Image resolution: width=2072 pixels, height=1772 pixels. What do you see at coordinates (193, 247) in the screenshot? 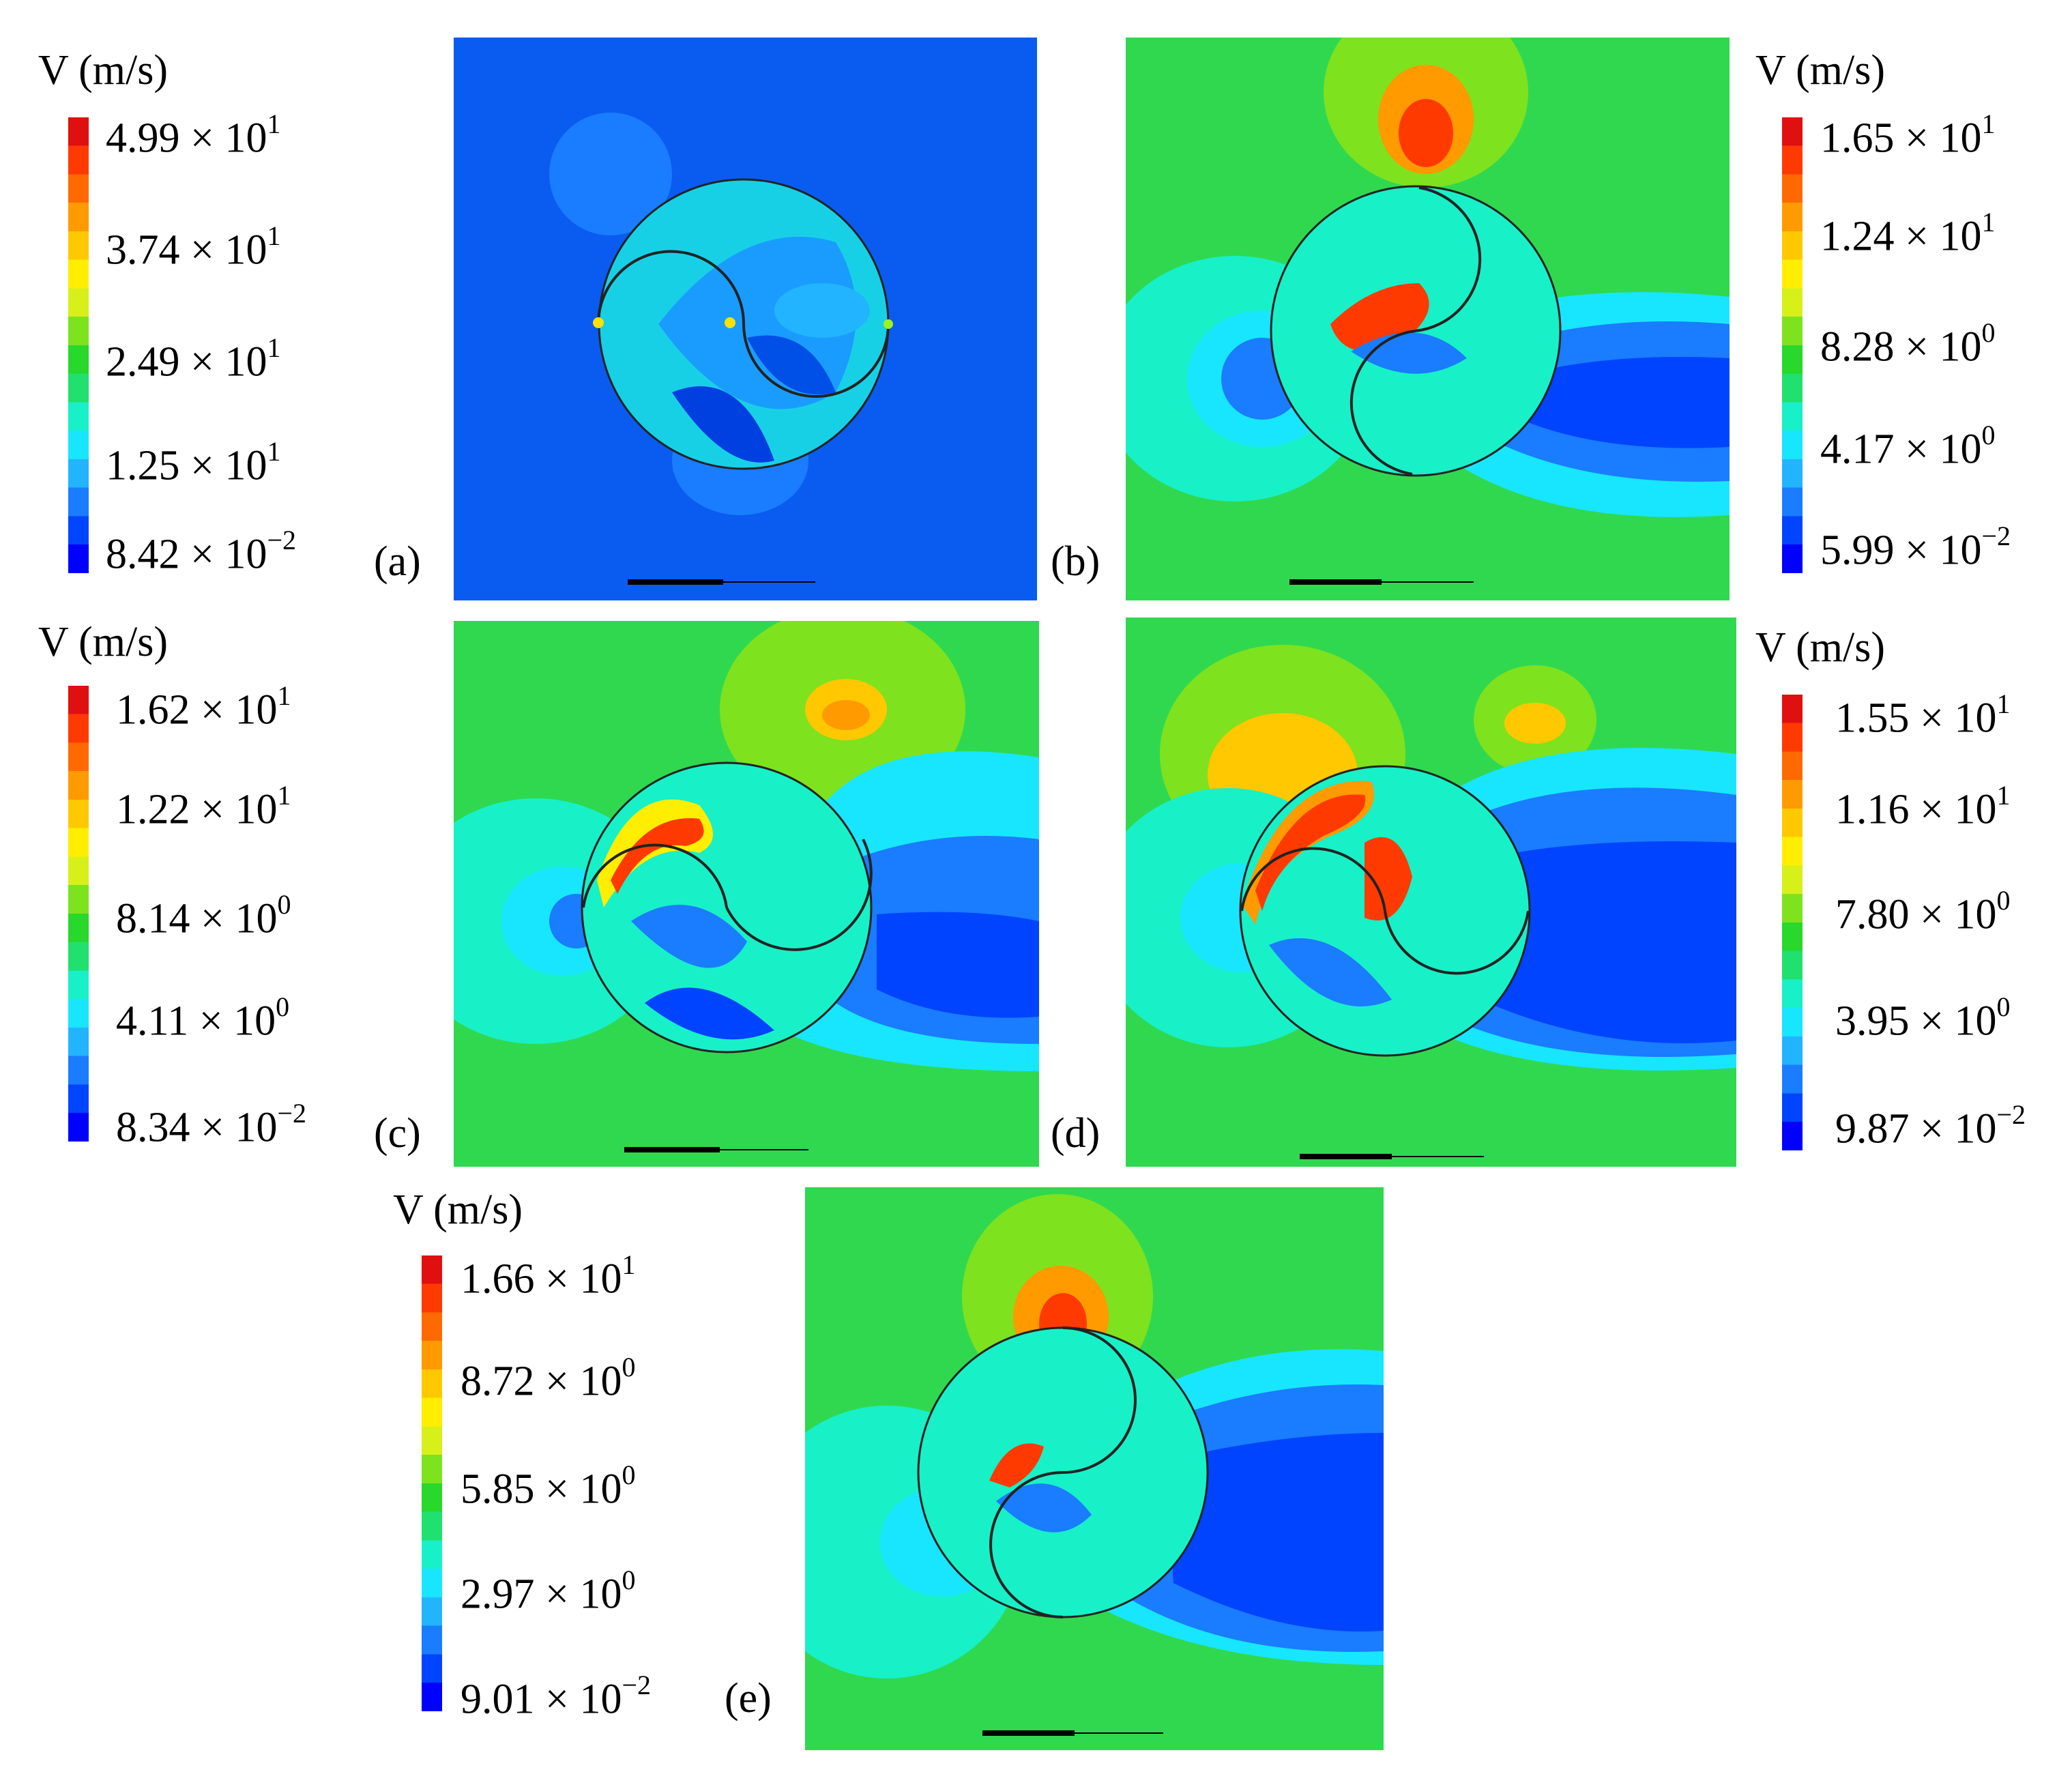
I see `tick-a-1: 3.74 × 10¹` at bounding box center [193, 247].